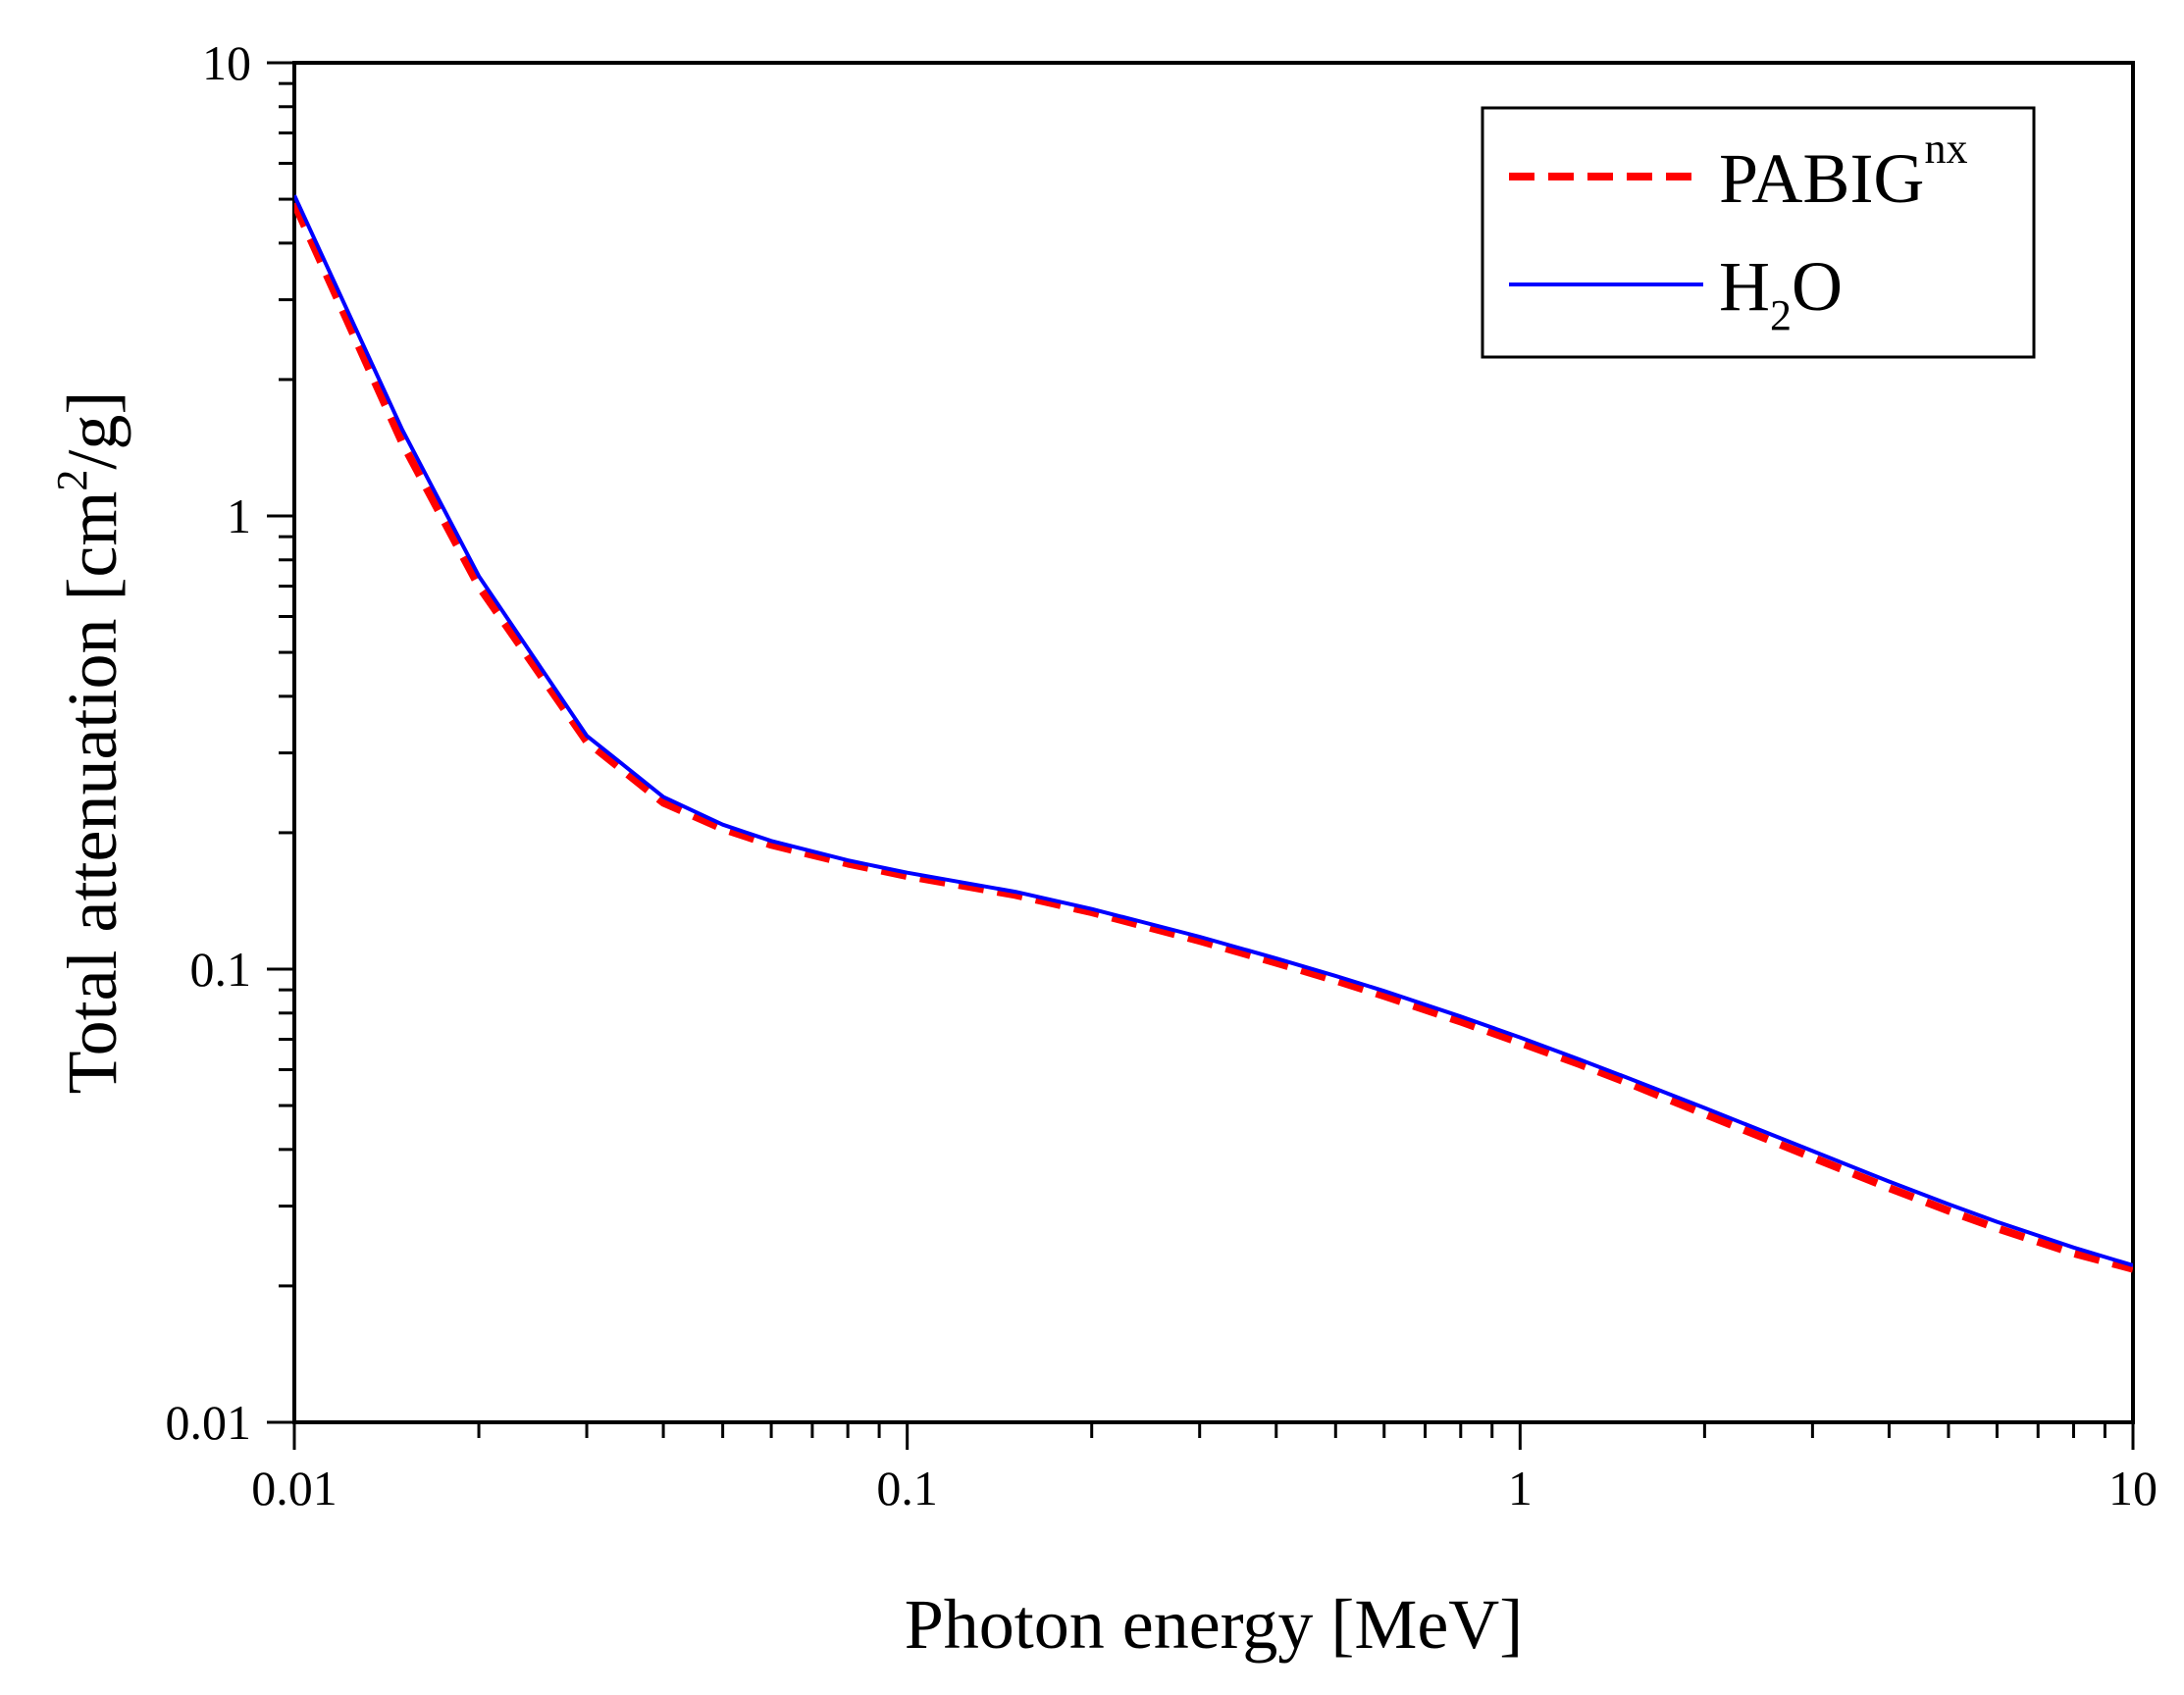  I want to click on y-tick-label: 0.01, so click(209, 1422).